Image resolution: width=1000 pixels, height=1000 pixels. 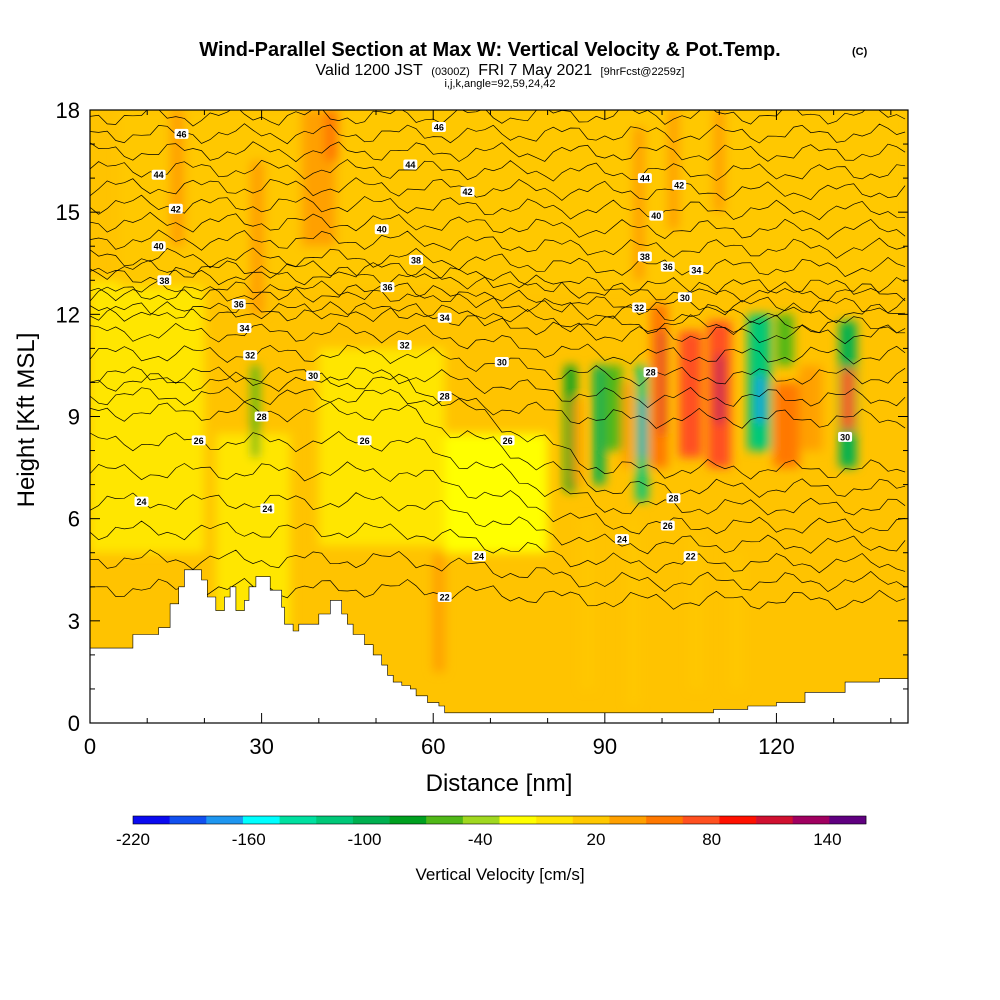 I want to click on colorbar-frame, so click(x=499, y=820).